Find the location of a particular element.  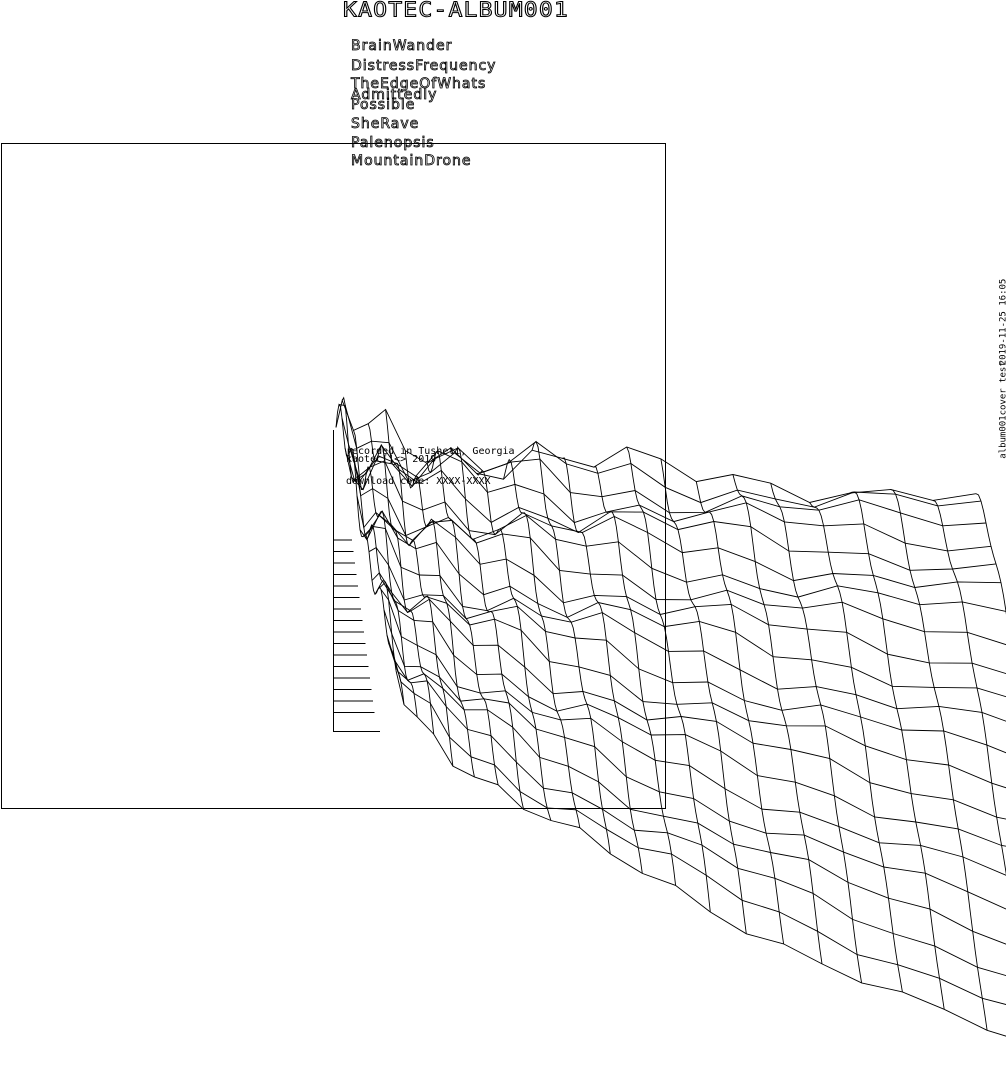

track-title: DistressFrequency is located at coordinates (423, 66).